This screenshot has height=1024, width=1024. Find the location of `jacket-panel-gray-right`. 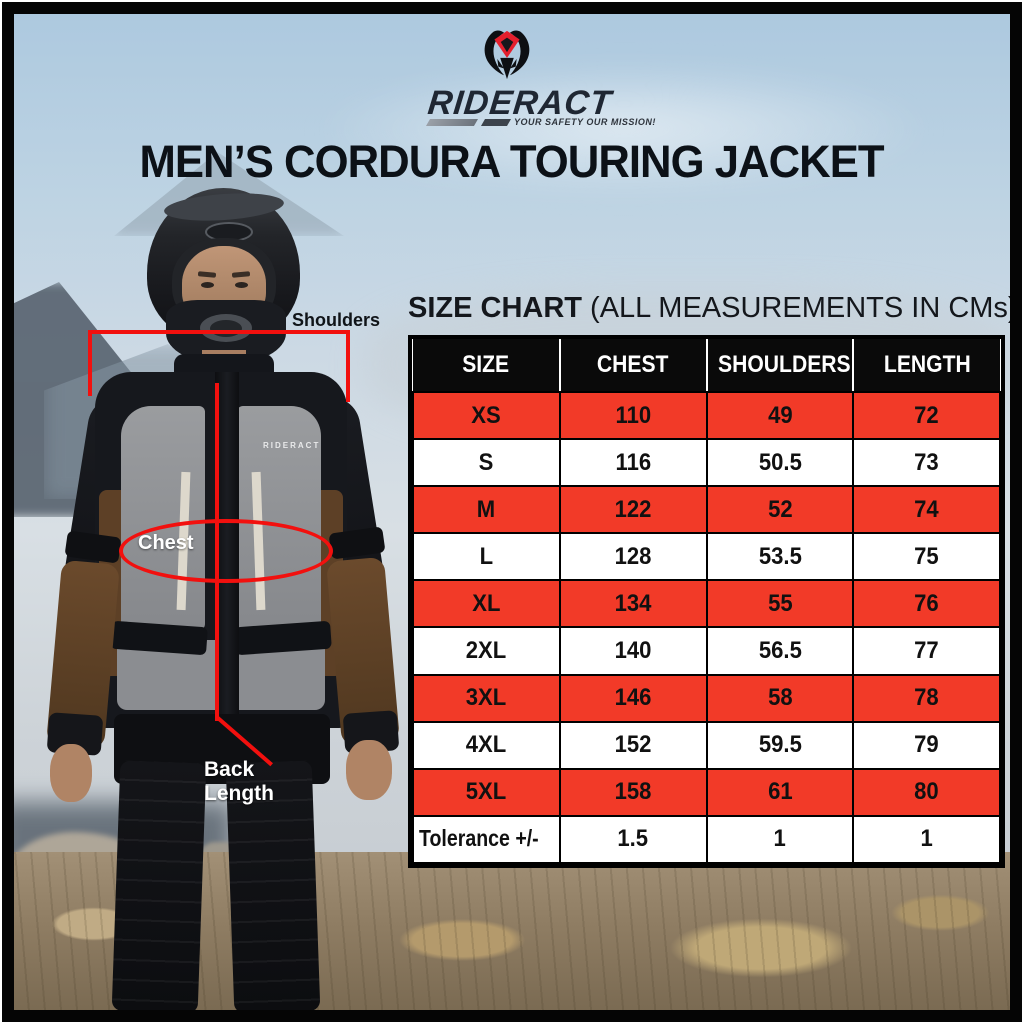

jacket-panel-gray-right is located at coordinates (279, 518).